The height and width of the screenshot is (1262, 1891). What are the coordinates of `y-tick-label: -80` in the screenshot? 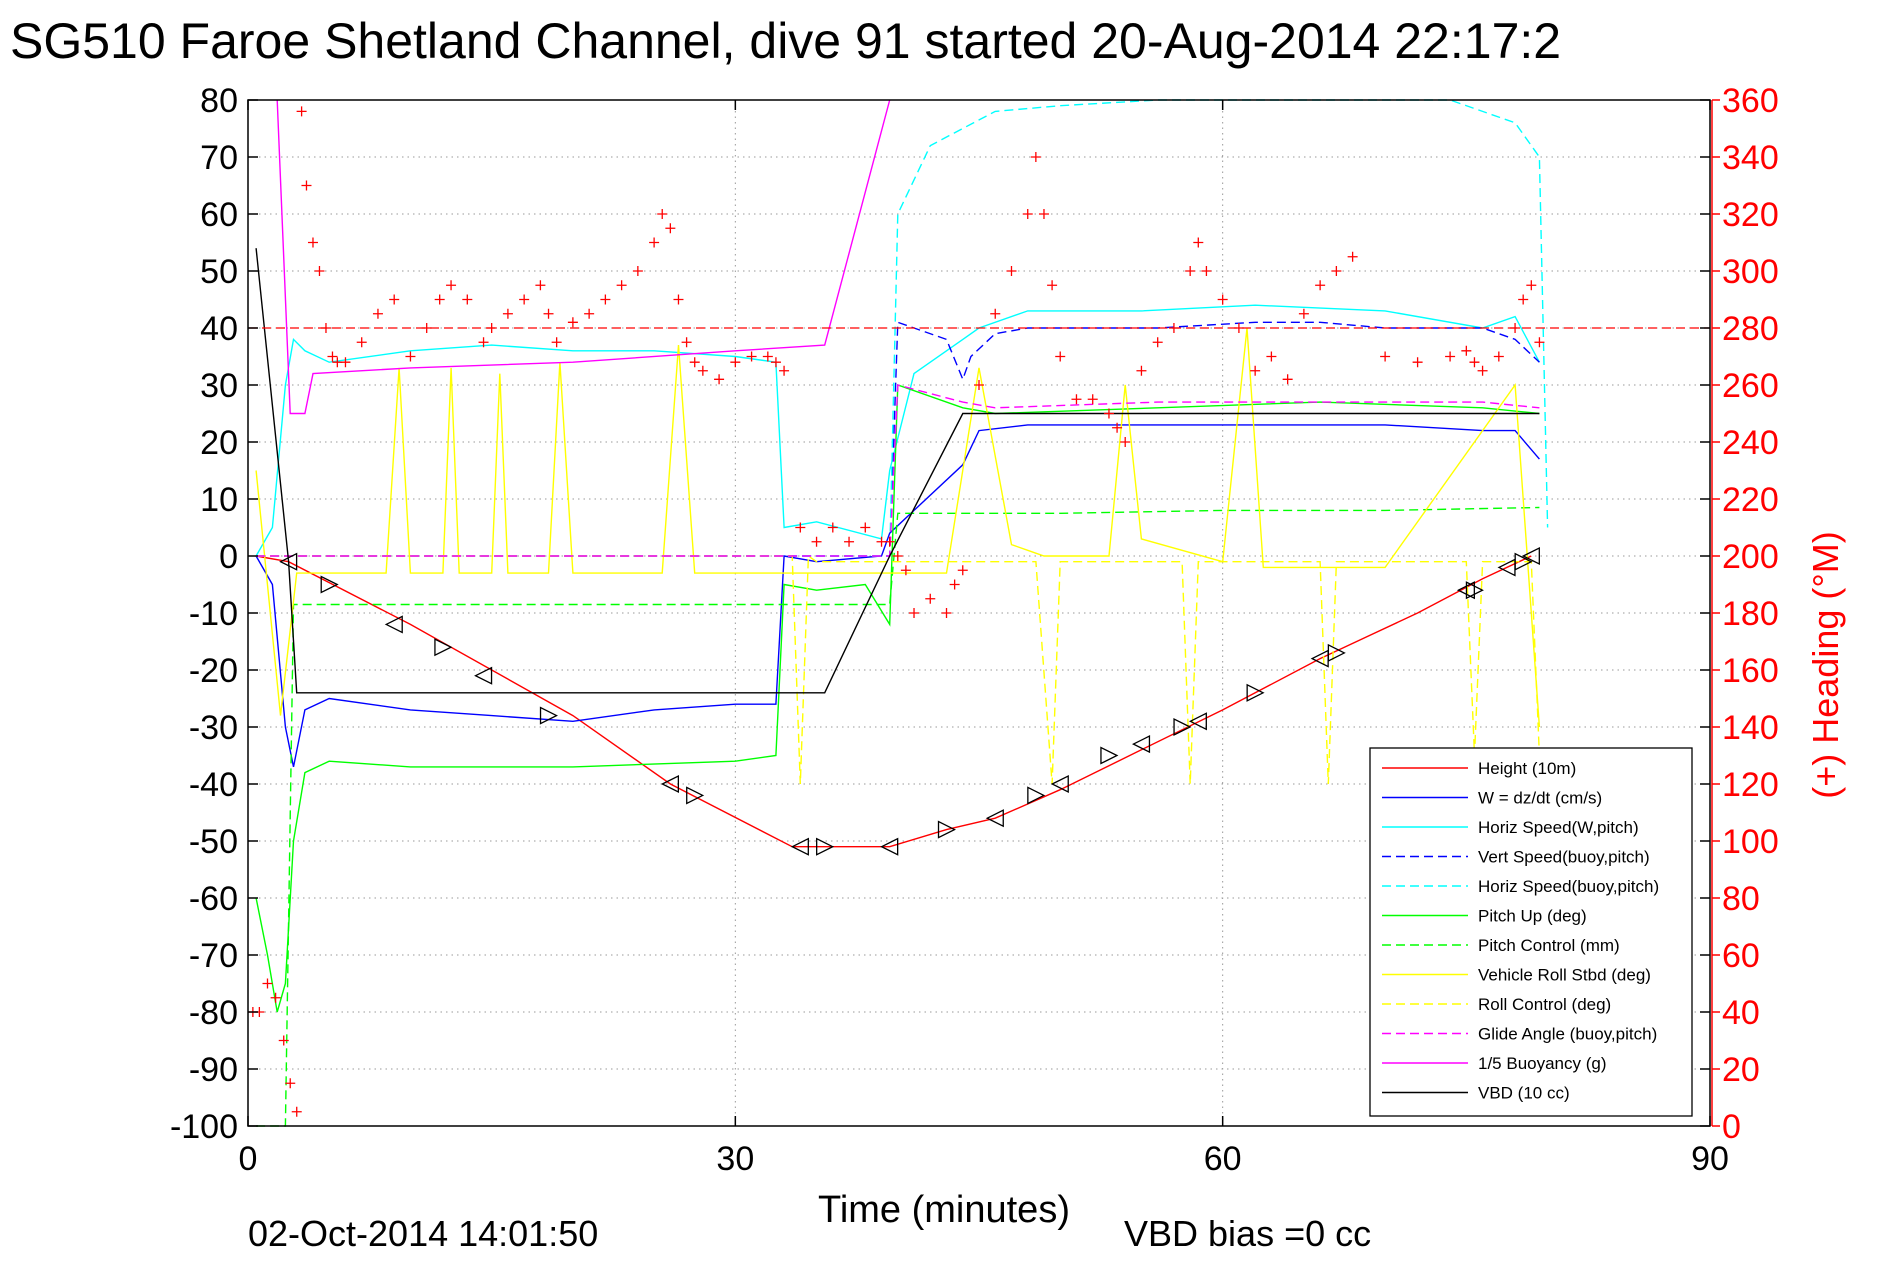 It's located at (213, 1013).